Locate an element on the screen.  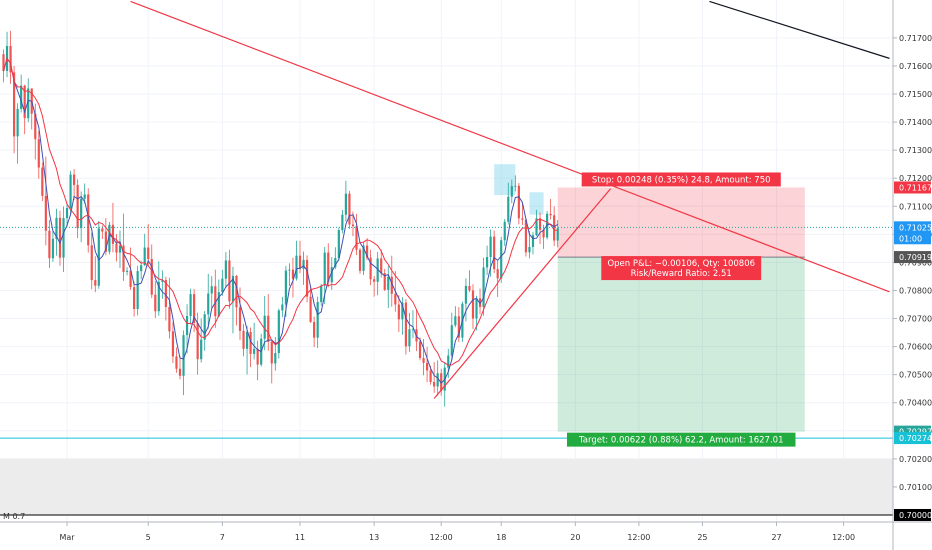
trend-line-red-uptrend is located at coordinates (522, 293).